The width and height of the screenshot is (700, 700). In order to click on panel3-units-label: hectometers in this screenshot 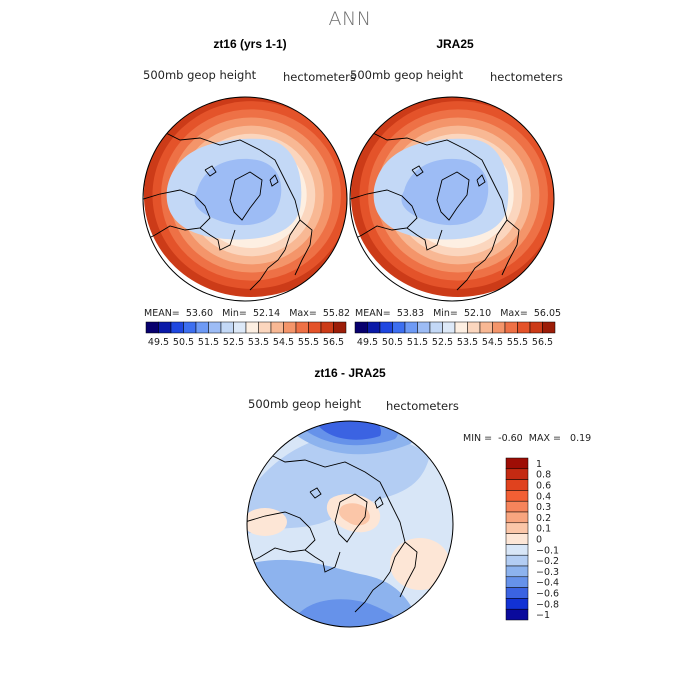, I will do `click(422, 406)`.